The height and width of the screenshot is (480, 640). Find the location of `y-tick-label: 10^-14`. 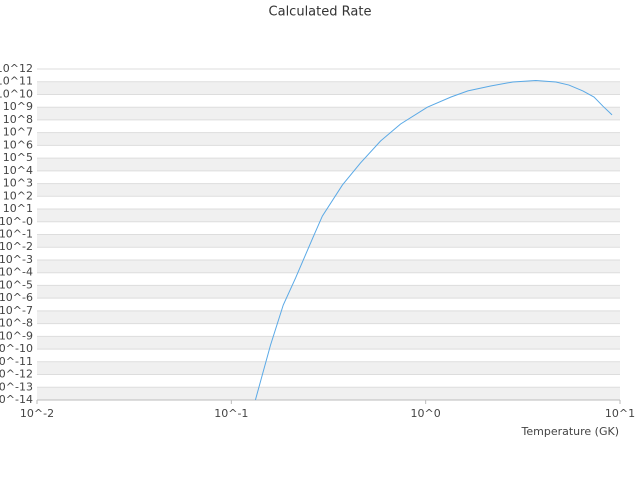

y-tick-label: 10^-14 is located at coordinates (16, 399).